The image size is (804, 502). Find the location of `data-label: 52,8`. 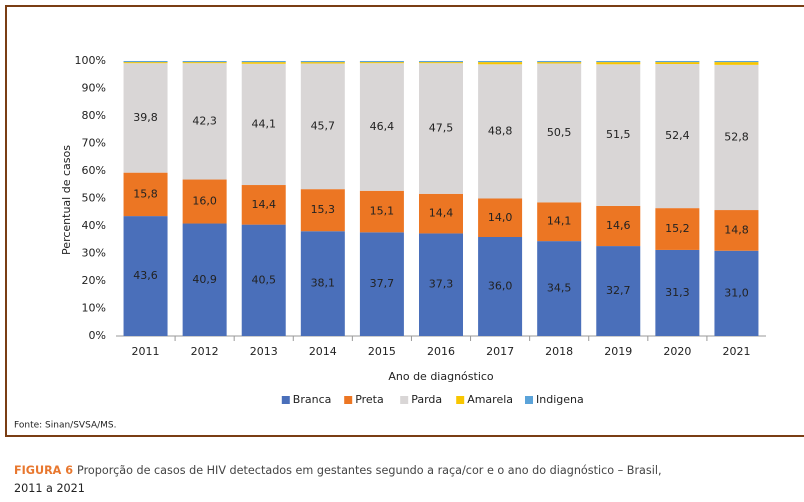

data-label: 52,8 is located at coordinates (736, 136).